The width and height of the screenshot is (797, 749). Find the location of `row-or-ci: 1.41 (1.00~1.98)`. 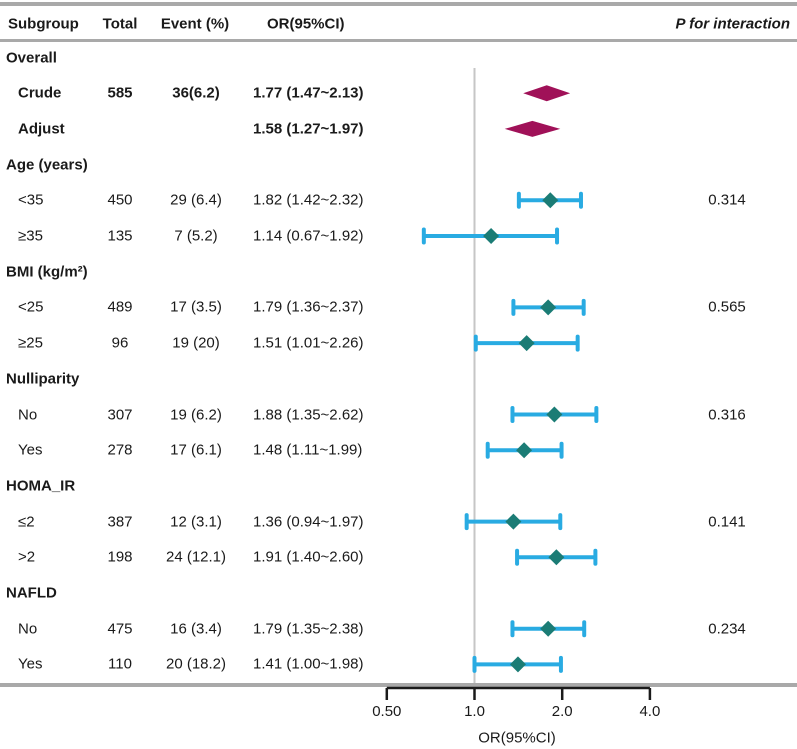

row-or-ci: 1.41 (1.00~1.98) is located at coordinates (308, 664).